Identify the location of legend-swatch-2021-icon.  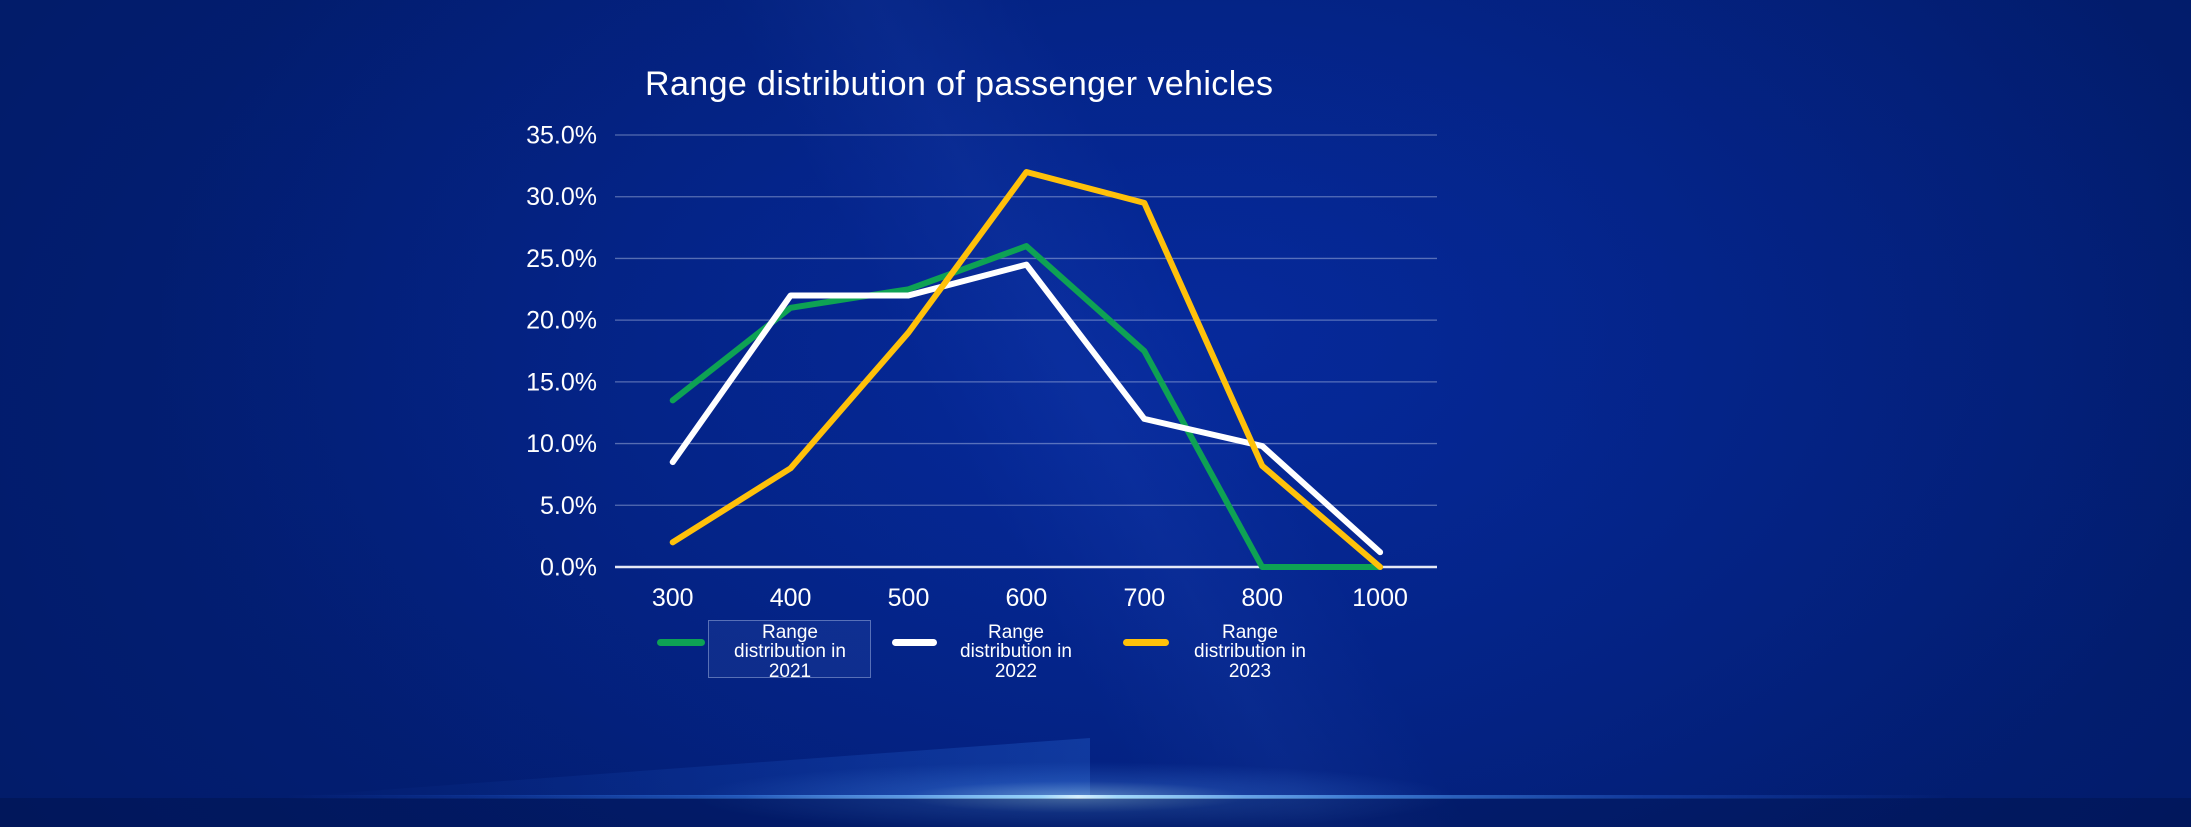
(681, 642).